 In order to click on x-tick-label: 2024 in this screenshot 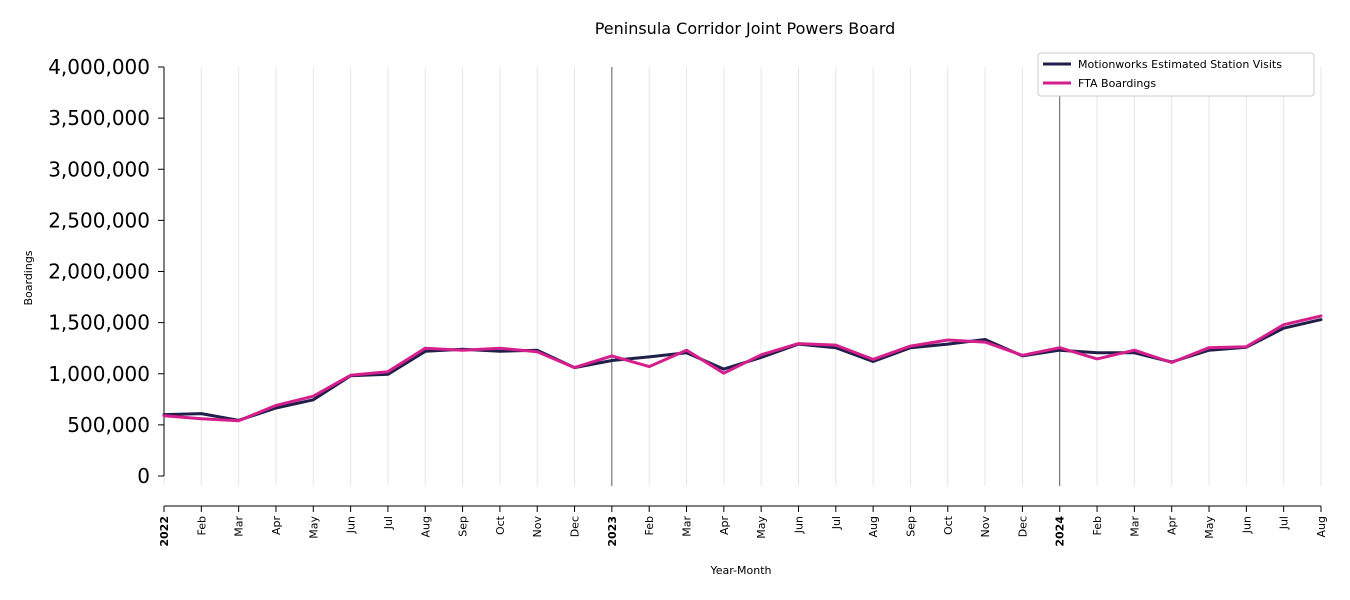, I will do `click(1060, 531)`.